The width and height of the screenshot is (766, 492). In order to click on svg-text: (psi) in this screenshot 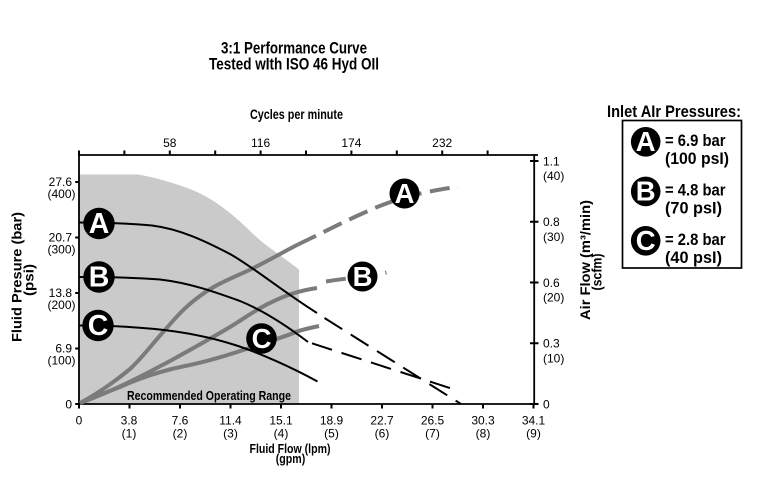, I will do `click(29, 280)`.